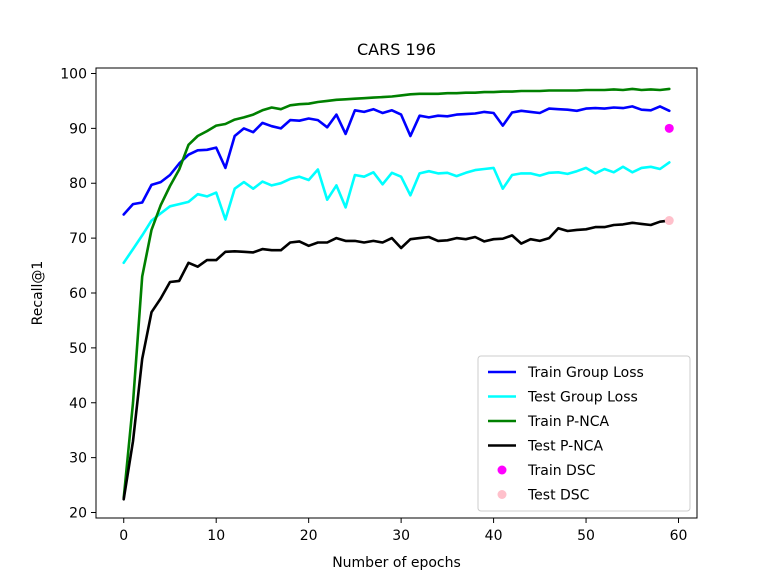 The width and height of the screenshot is (774, 582). I want to click on x-axis: 0 10 20 30 40 50 60, so click(403, 531).